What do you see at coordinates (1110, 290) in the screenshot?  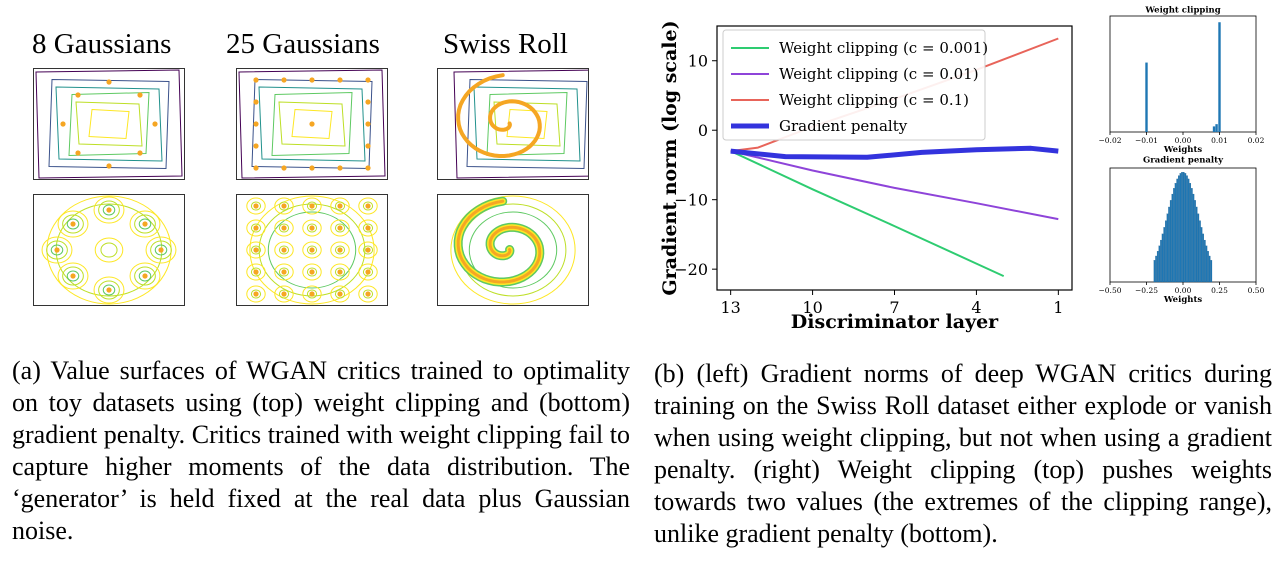 I see `x-tick-label: −0.50` at bounding box center [1110, 290].